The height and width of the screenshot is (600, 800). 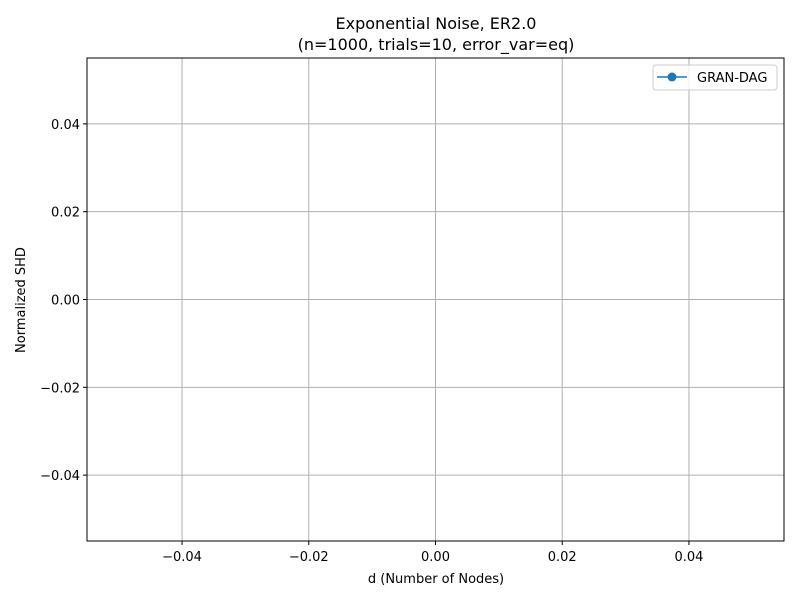 I want to click on y-tick-label: −0.04, so click(x=60, y=476).